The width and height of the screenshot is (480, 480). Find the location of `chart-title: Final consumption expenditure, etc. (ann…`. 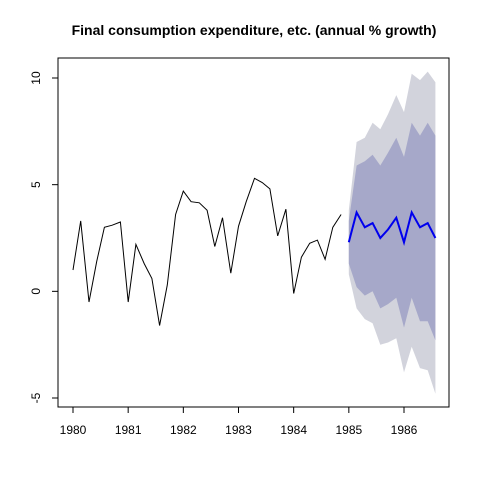

chart-title: Final consumption expenditure, etc. (ann… is located at coordinates (254, 30).